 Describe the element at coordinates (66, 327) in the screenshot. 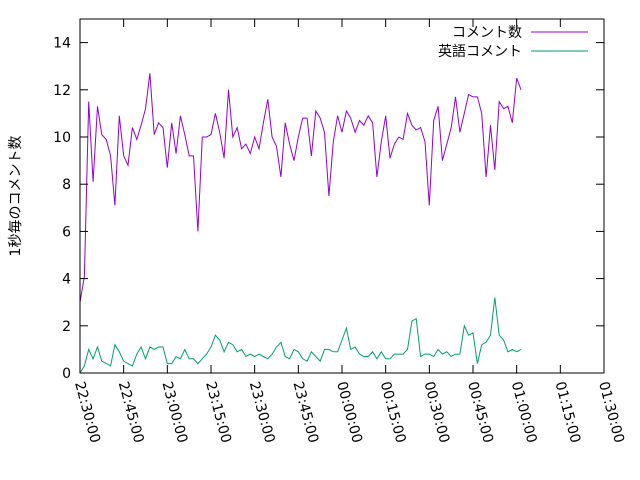

I see `y-tick-label: 2` at that location.